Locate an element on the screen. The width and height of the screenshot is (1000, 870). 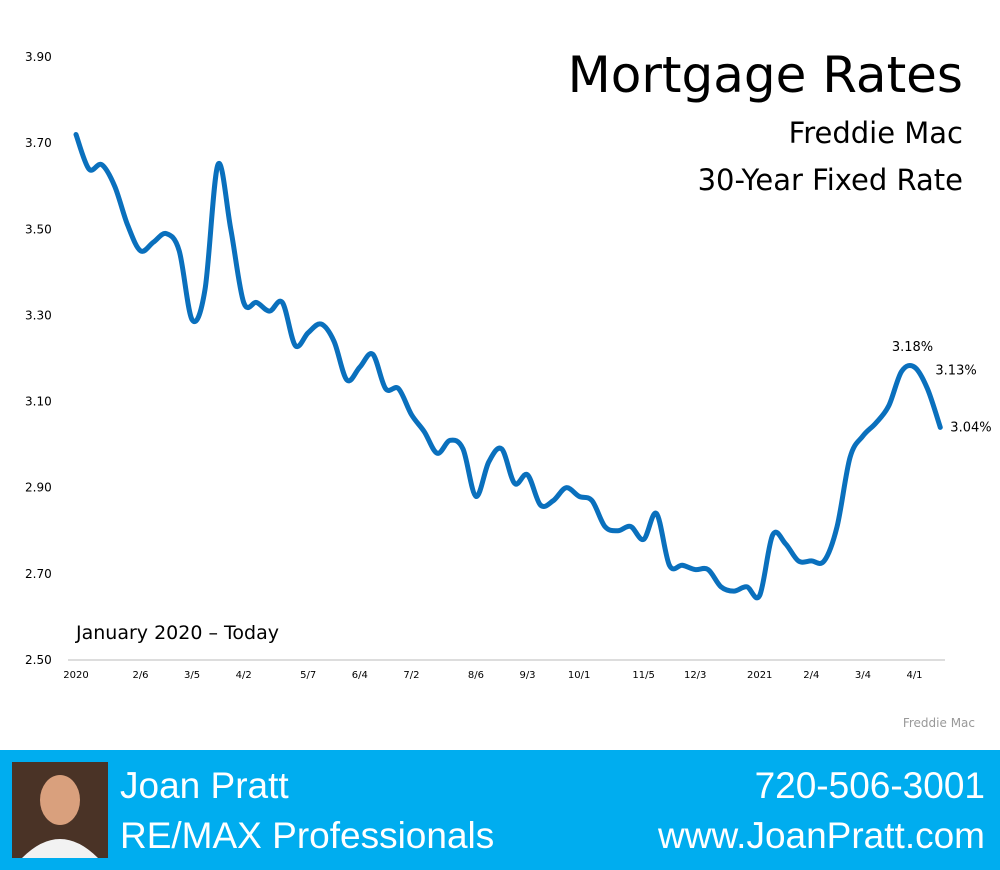
agent-website: www.JoanPratt.com is located at coordinates (821, 835).